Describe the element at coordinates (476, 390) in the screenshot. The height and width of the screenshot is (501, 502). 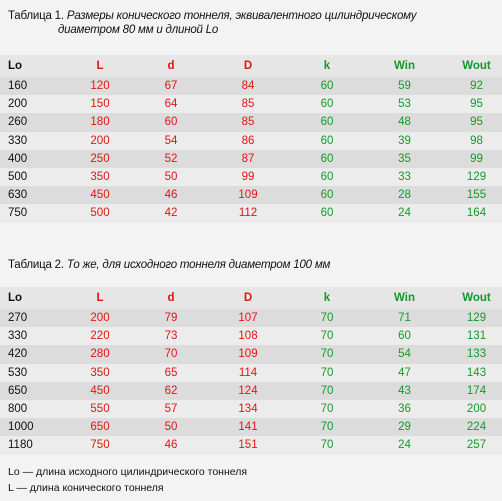
I see `table-cell: 174` at that location.